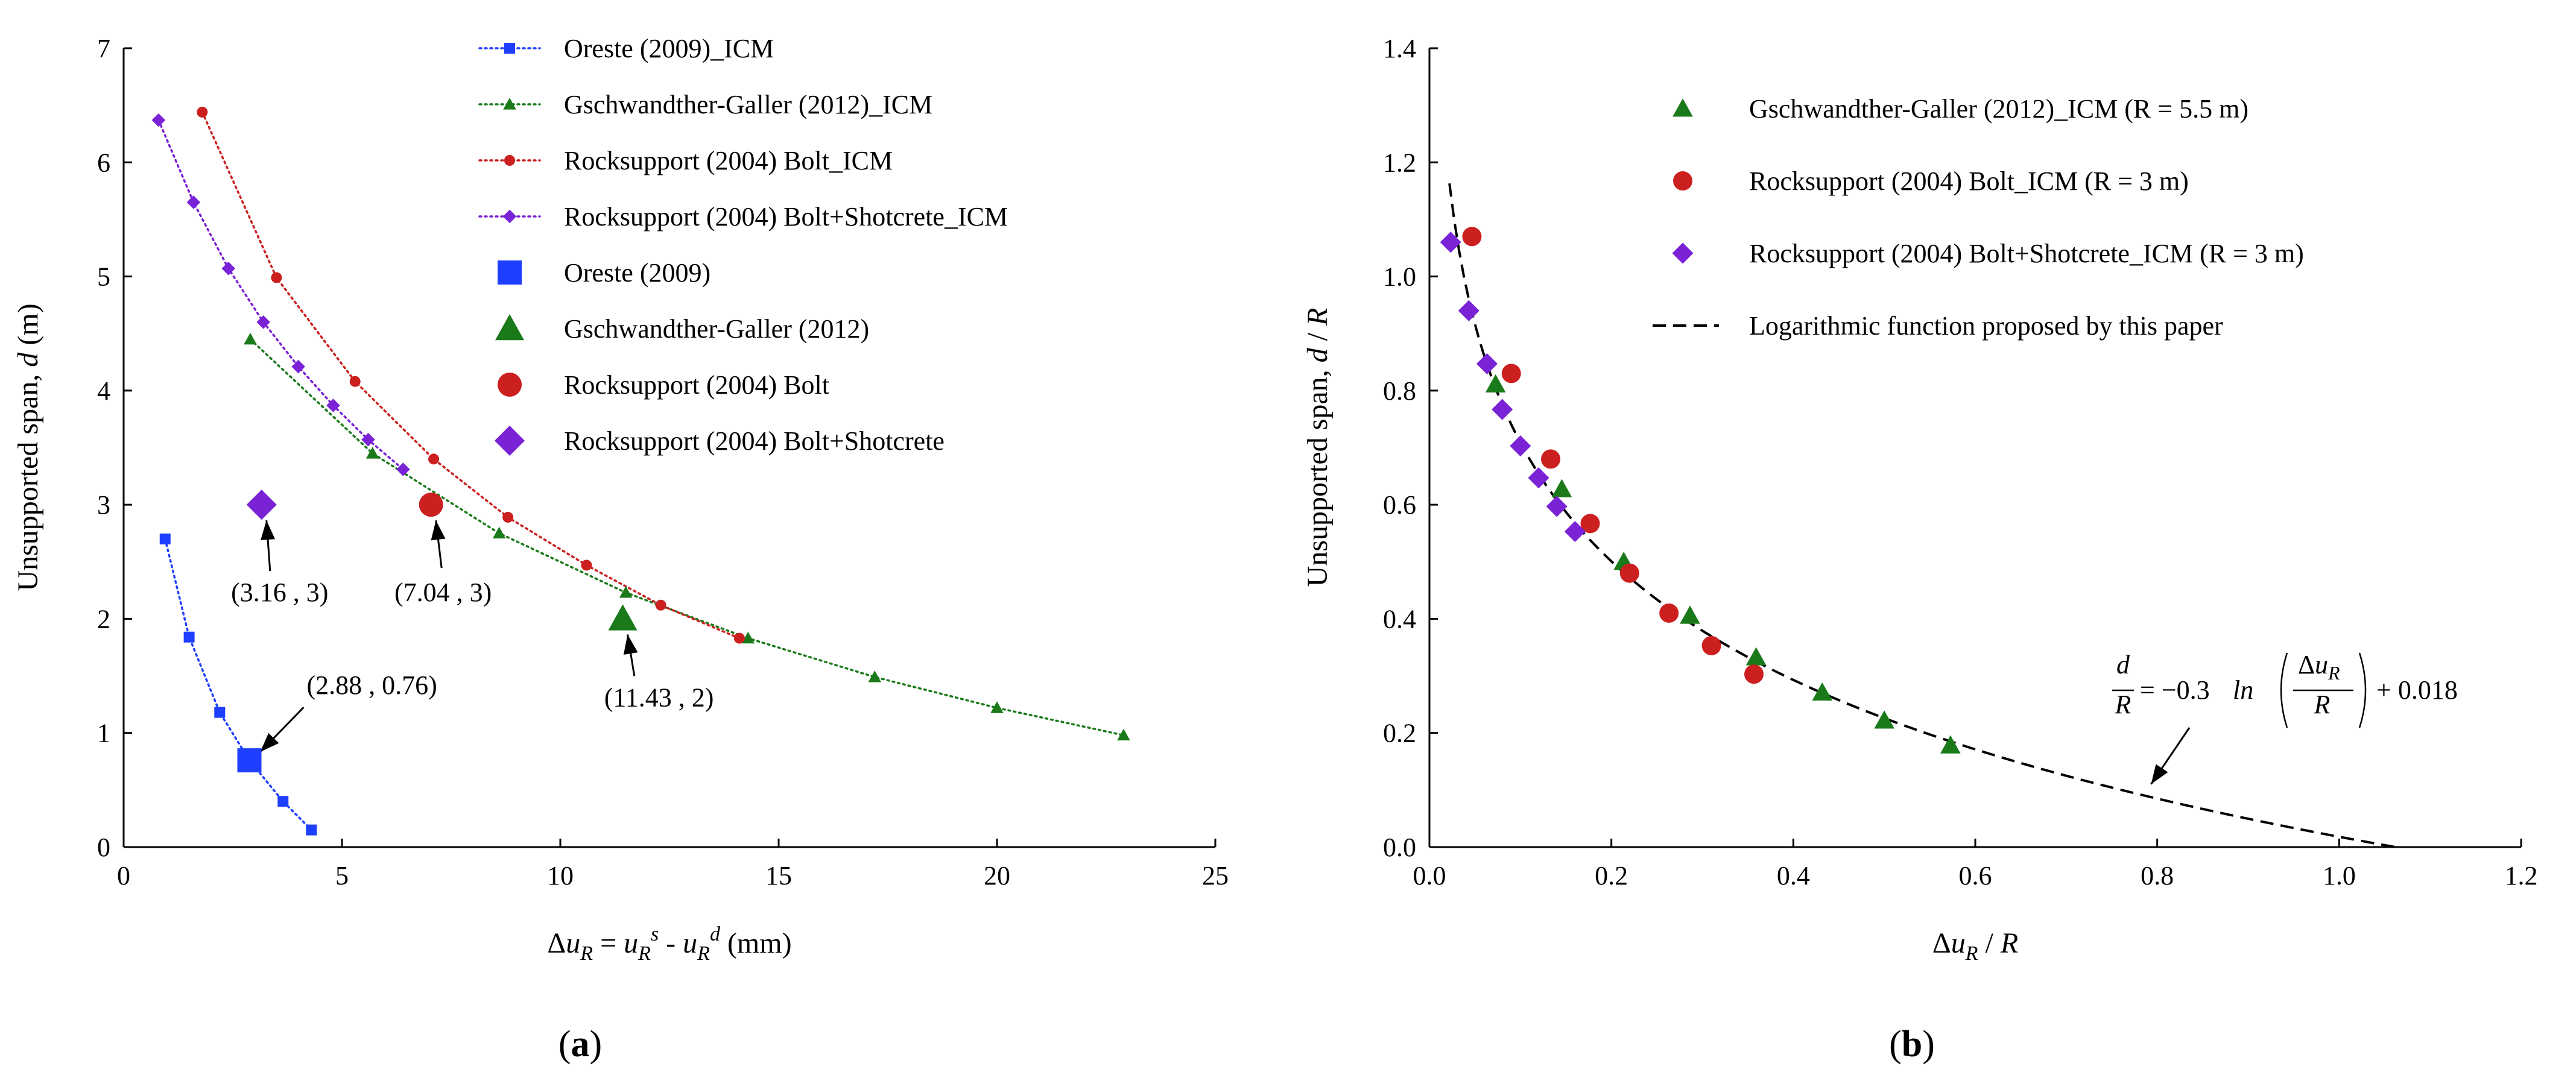  Describe the element at coordinates (997, 875) in the screenshot. I see `chart-a-x-tick-label: 20` at that location.